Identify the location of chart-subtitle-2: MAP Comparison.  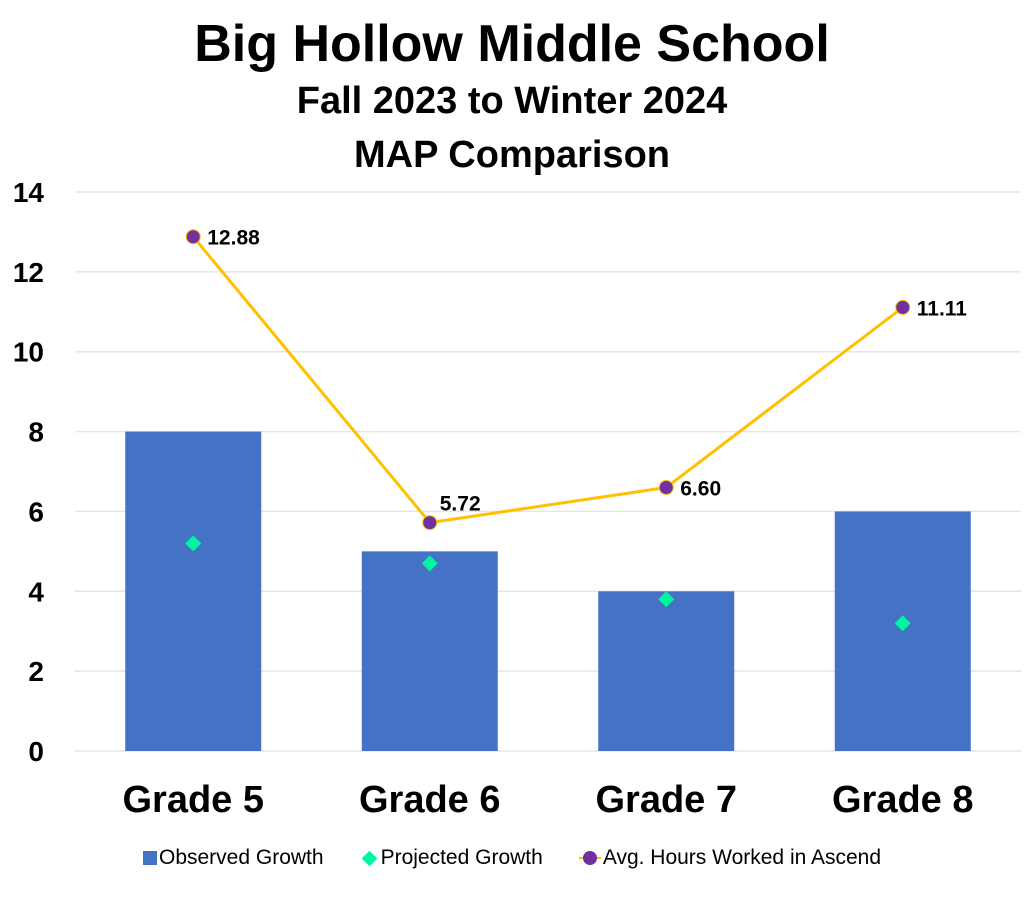
(511, 155).